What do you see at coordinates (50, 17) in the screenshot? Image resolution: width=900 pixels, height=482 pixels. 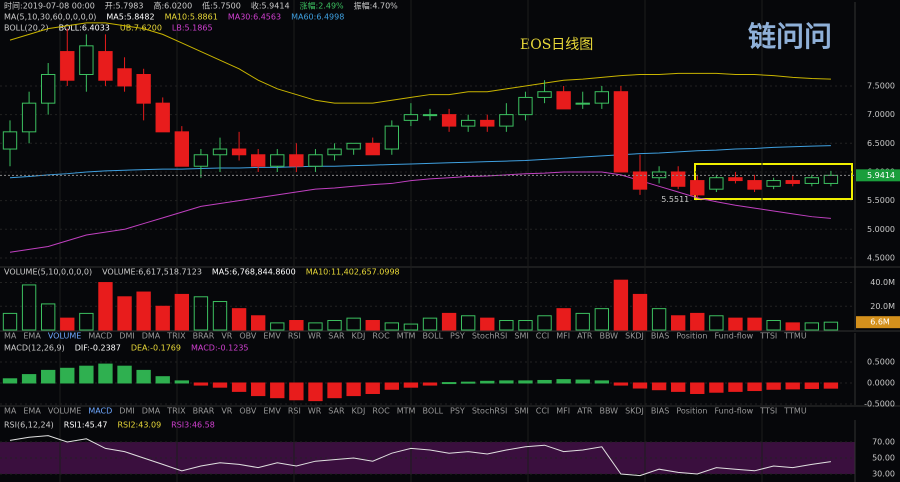 I see `legend-text: MA(5,10,30,60,0,0,0,0)` at bounding box center [50, 17].